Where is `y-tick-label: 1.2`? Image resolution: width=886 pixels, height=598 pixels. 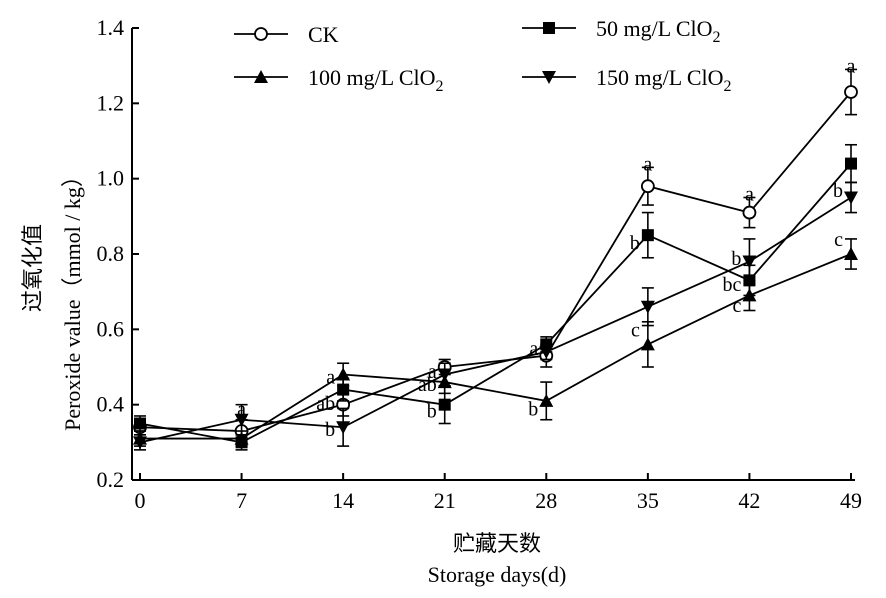 y-tick-label: 1.2 is located at coordinates (111, 102).